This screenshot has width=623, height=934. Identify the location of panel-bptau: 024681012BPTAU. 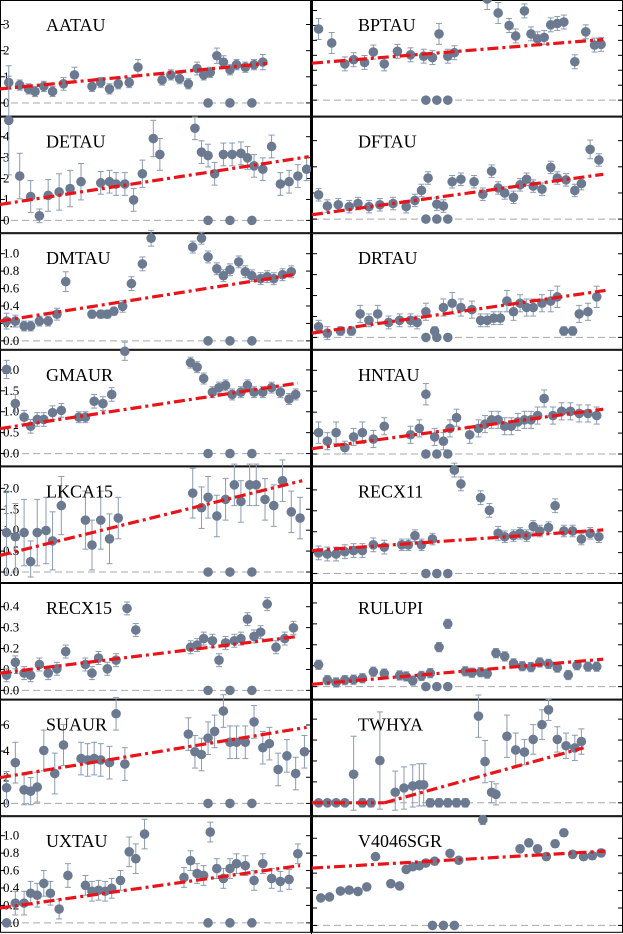
(467, 58).